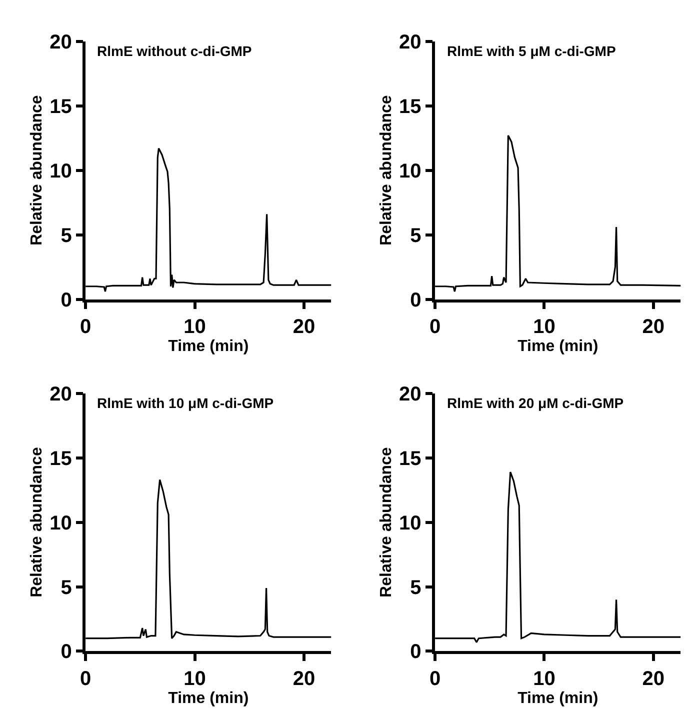 This screenshot has height=719, width=698. Describe the element at coordinates (185, 403) in the screenshot. I see `chart-title: RlmE with 10 μM c-di-GMP` at that location.